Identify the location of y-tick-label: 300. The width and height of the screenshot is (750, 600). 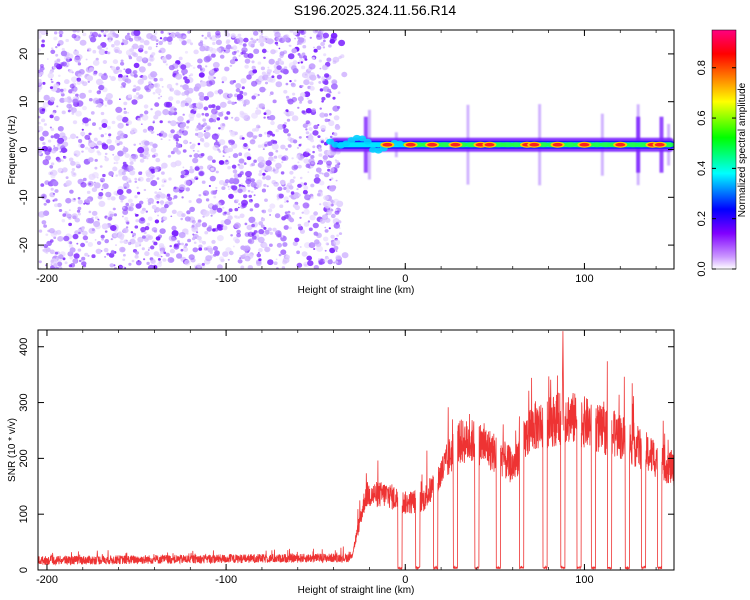
(24, 402).